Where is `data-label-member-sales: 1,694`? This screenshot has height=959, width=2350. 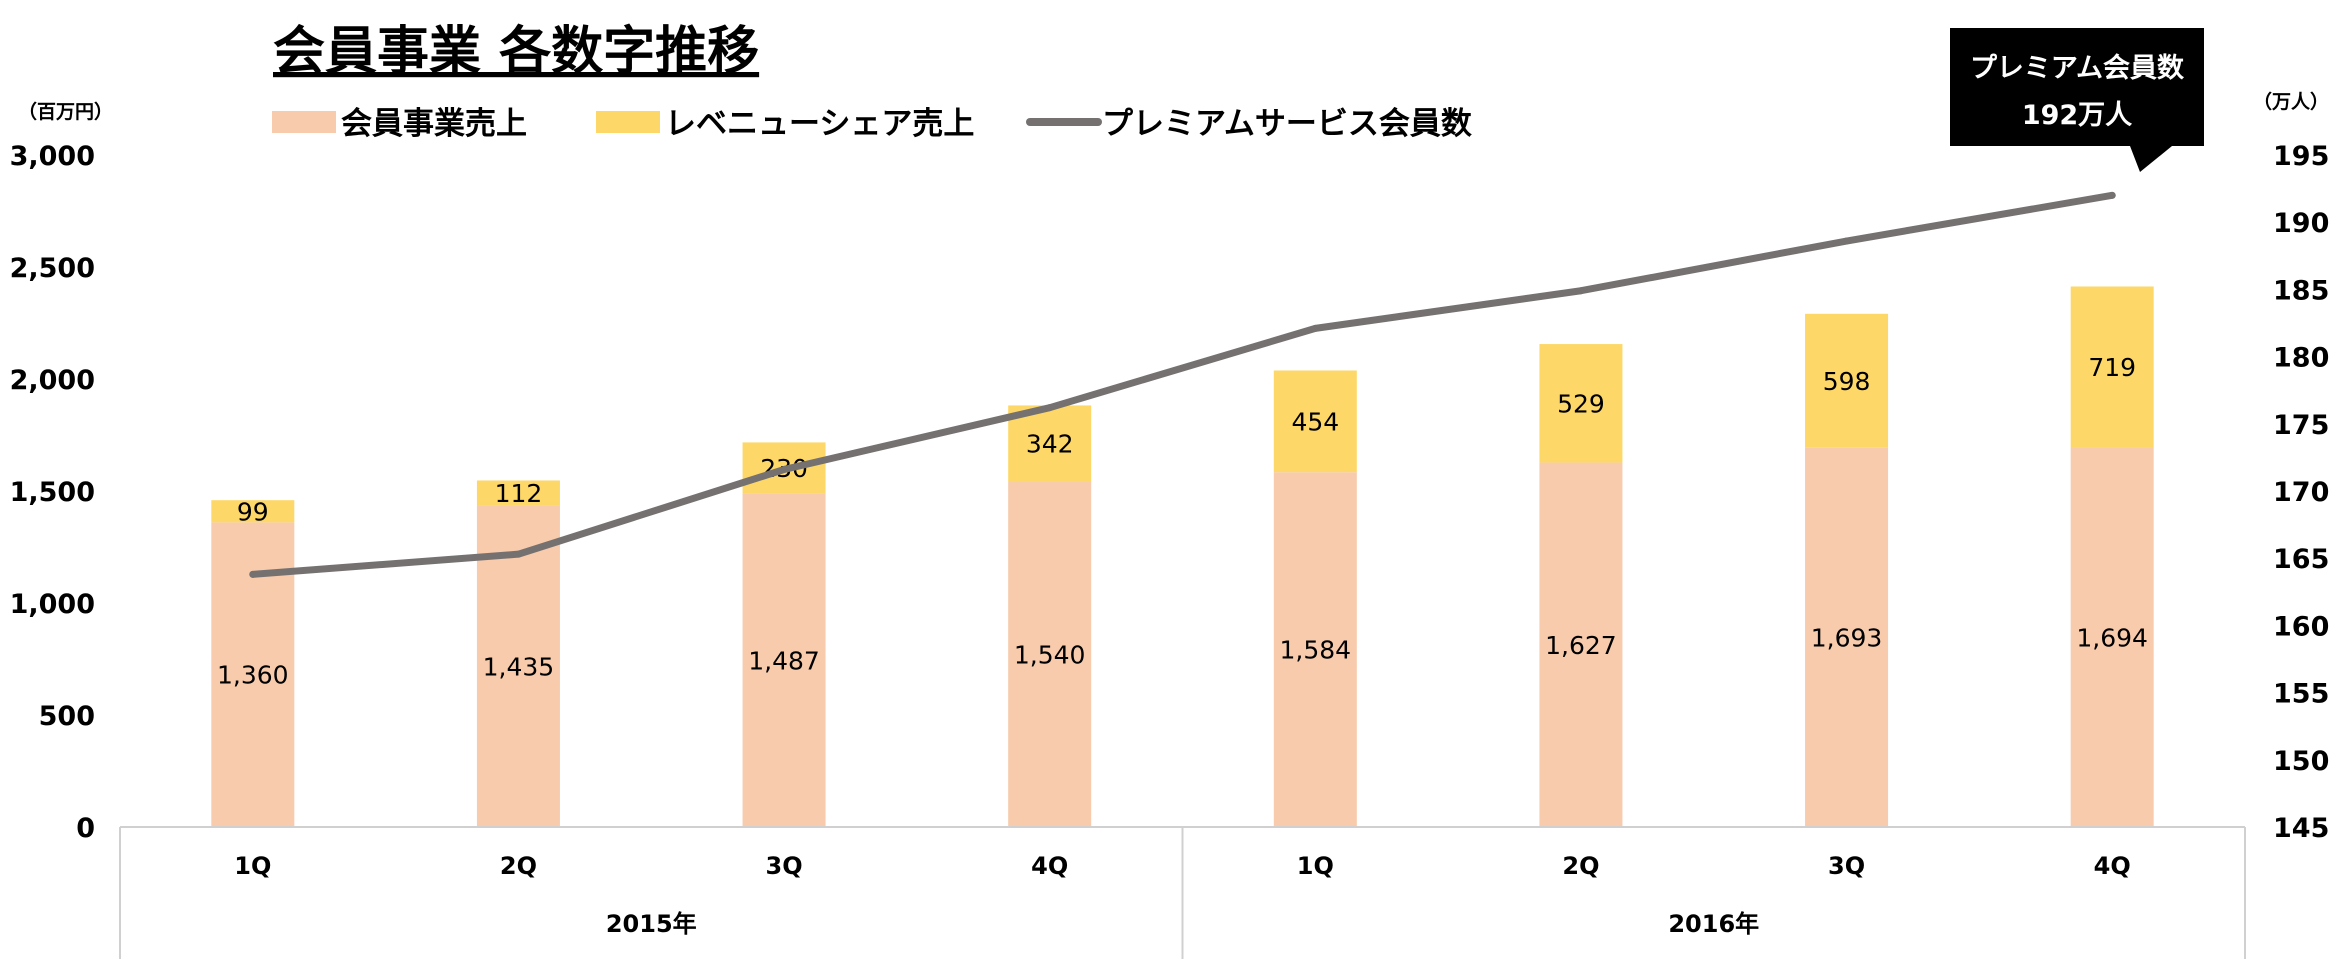 data-label-member-sales: 1,694 is located at coordinates (2112, 637).